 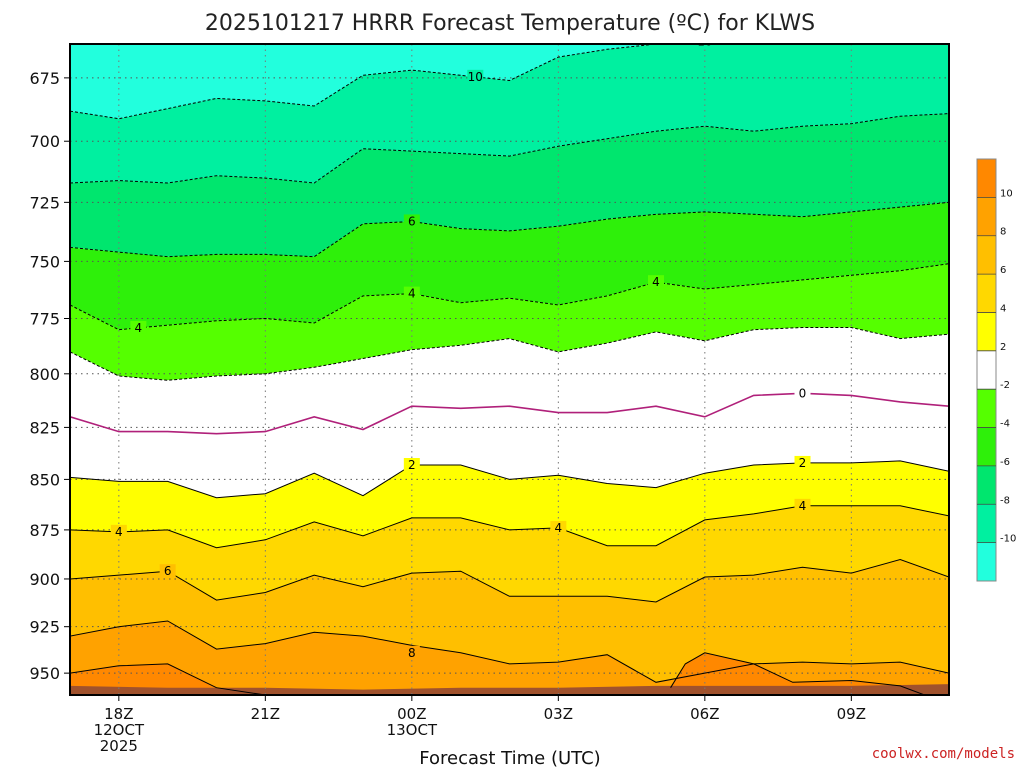 I want to click on colorbar-label: -4, so click(x=1005, y=424).